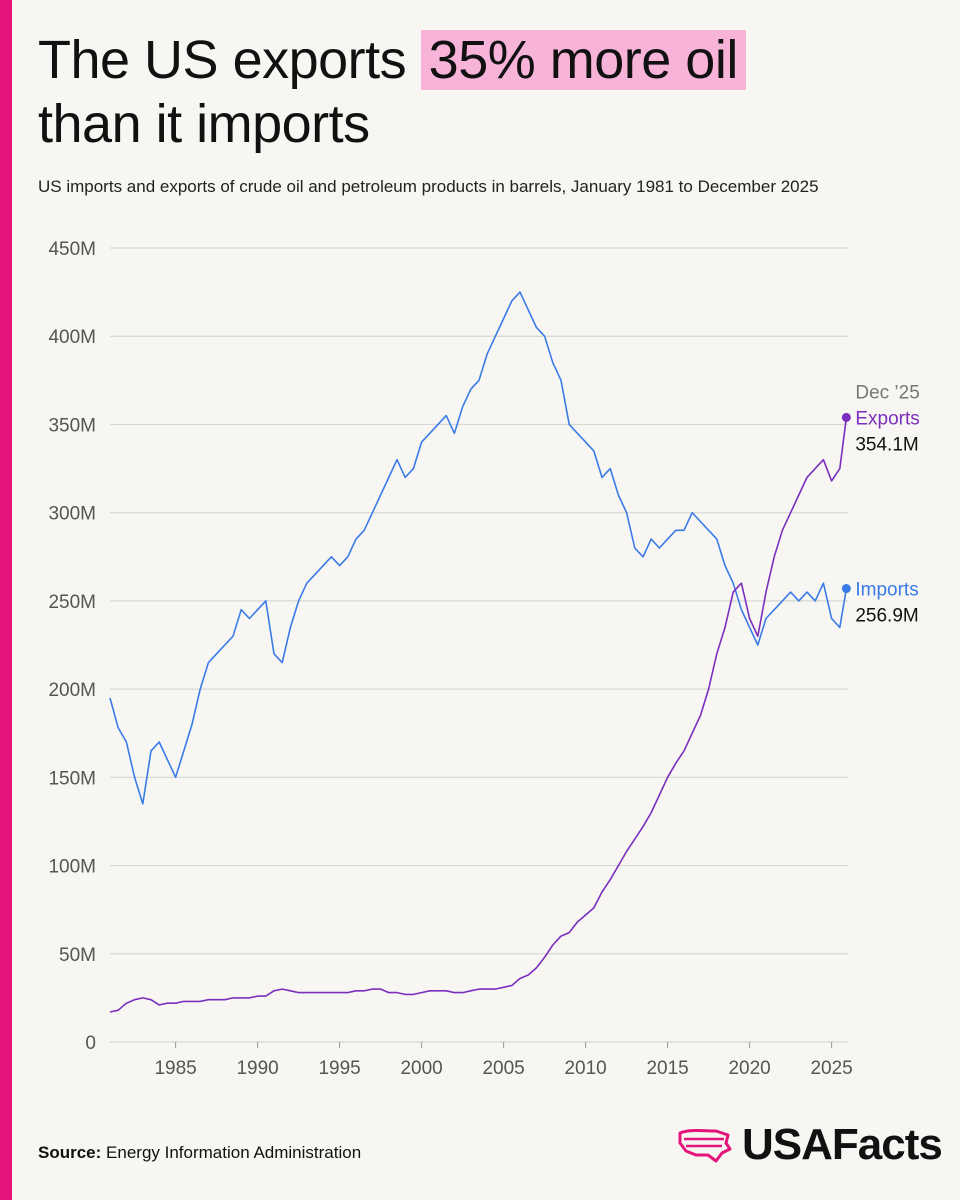  Describe the element at coordinates (204, 124) in the screenshot. I see `title-suffix: than it imports` at that location.